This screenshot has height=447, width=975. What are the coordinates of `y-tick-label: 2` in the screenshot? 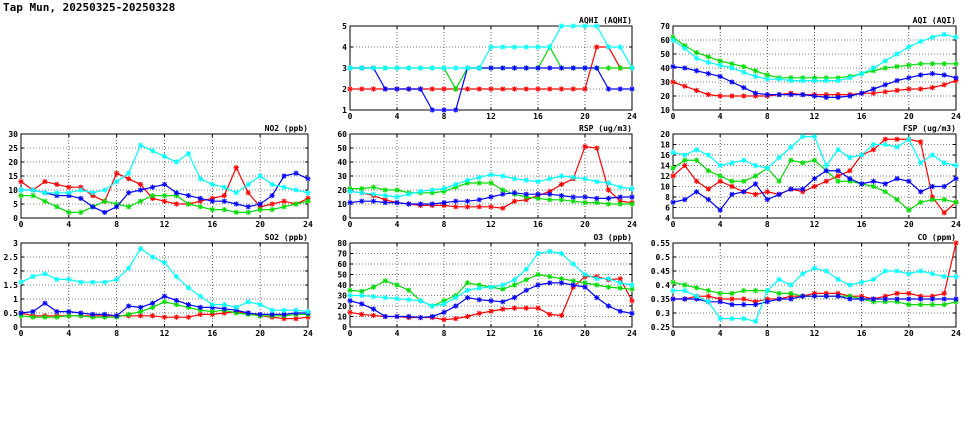 It's located at (344, 89).